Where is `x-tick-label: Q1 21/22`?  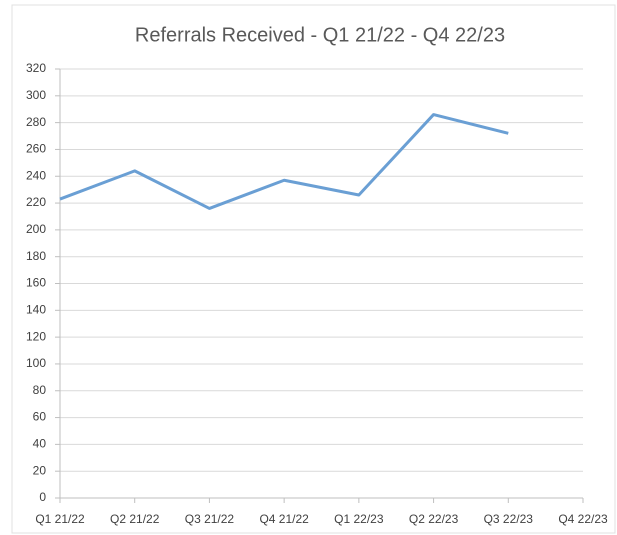 x-tick-label: Q1 21/22 is located at coordinates (60, 519).